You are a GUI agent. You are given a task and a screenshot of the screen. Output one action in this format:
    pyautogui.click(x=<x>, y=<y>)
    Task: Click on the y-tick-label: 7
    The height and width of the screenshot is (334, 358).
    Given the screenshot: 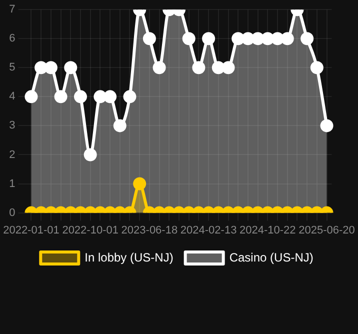 What is the action you would take?
    pyautogui.click(x=12, y=10)
    